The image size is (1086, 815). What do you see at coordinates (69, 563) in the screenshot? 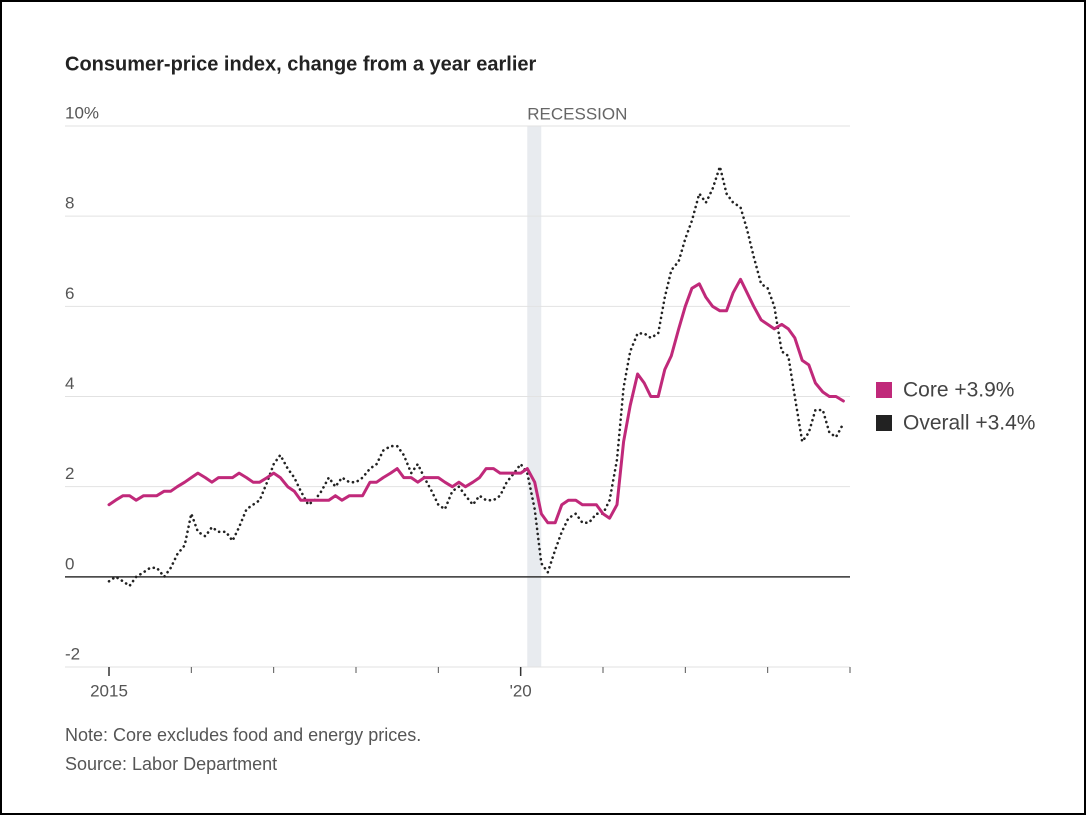
I see `y-tick-label: 0` at bounding box center [69, 563].